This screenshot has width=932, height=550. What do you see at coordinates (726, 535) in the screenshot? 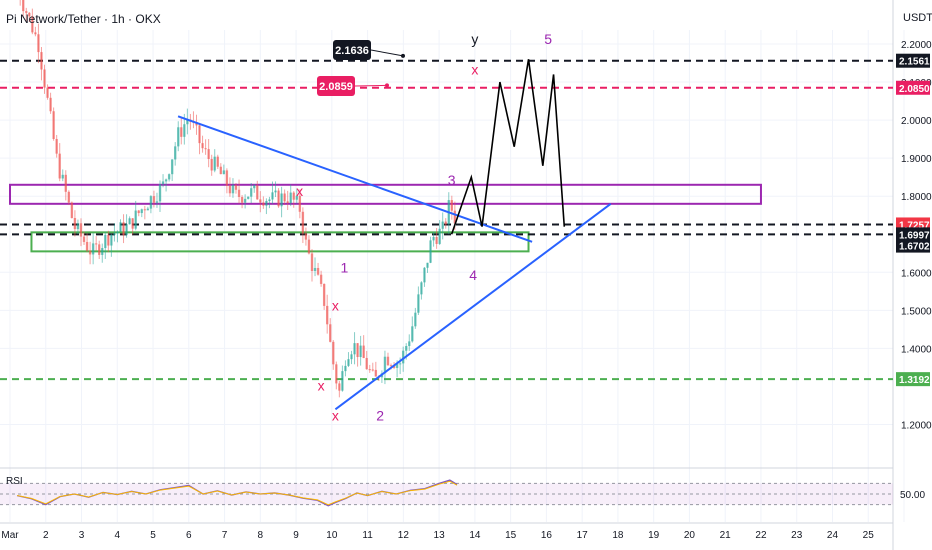
I see `x-tick-label: 21` at bounding box center [726, 535].